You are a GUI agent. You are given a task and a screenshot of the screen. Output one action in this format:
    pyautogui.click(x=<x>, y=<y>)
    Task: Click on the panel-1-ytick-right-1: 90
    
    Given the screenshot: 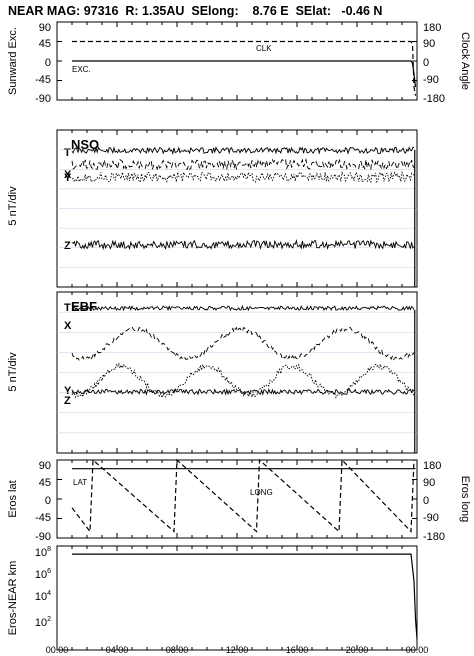 What is the action you would take?
    pyautogui.click(x=429, y=44)
    